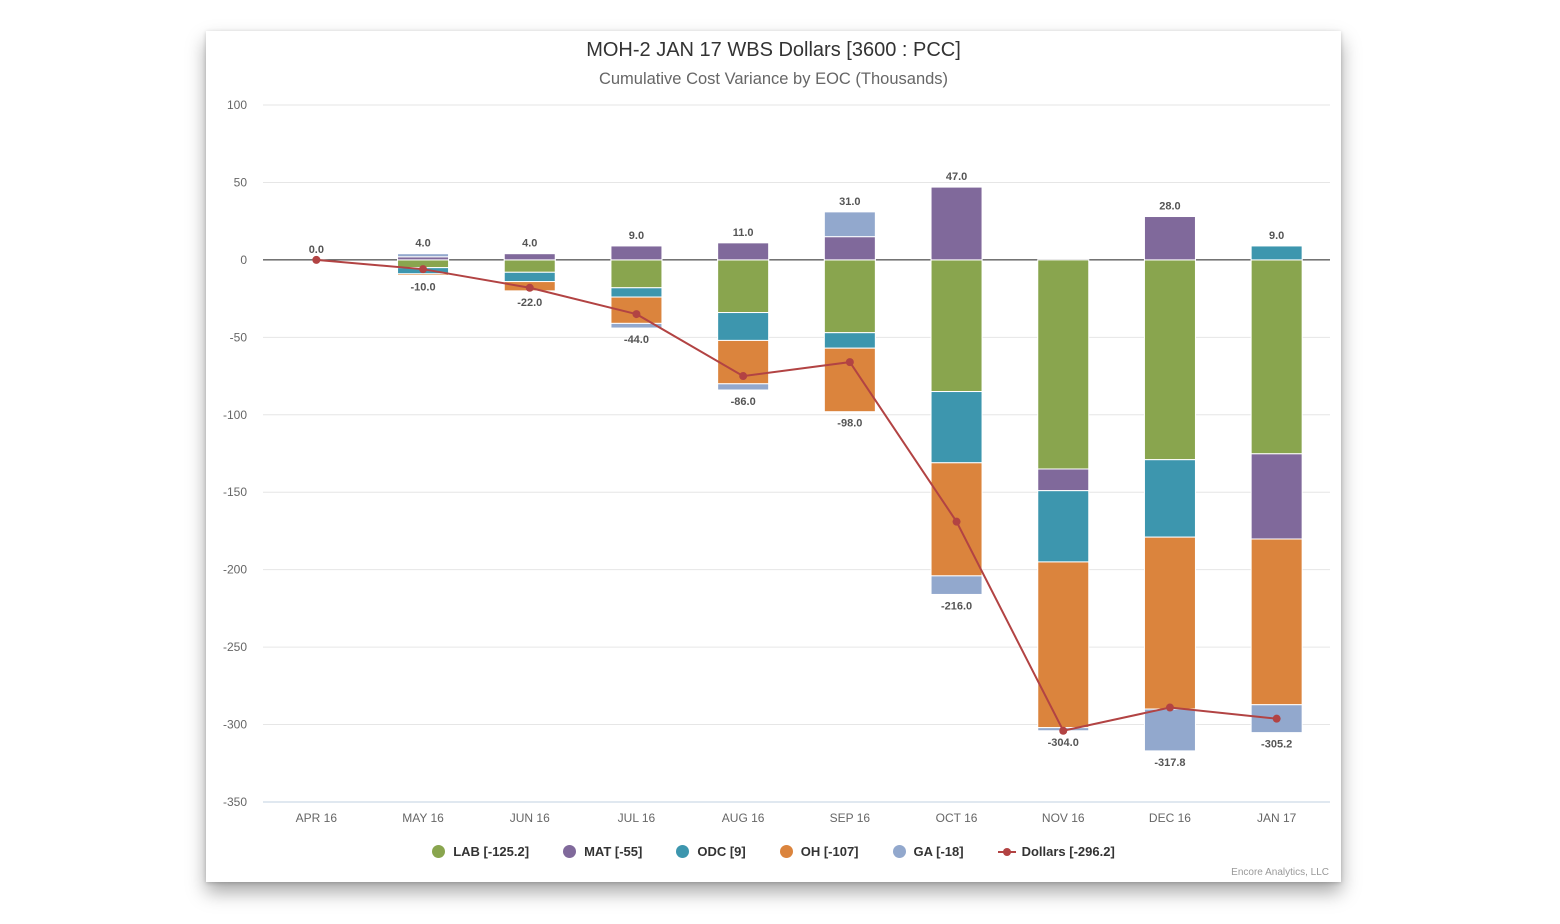 Image resolution: width=1560 pixels, height=924 pixels. I want to click on legend-line-icon, so click(1006, 851).